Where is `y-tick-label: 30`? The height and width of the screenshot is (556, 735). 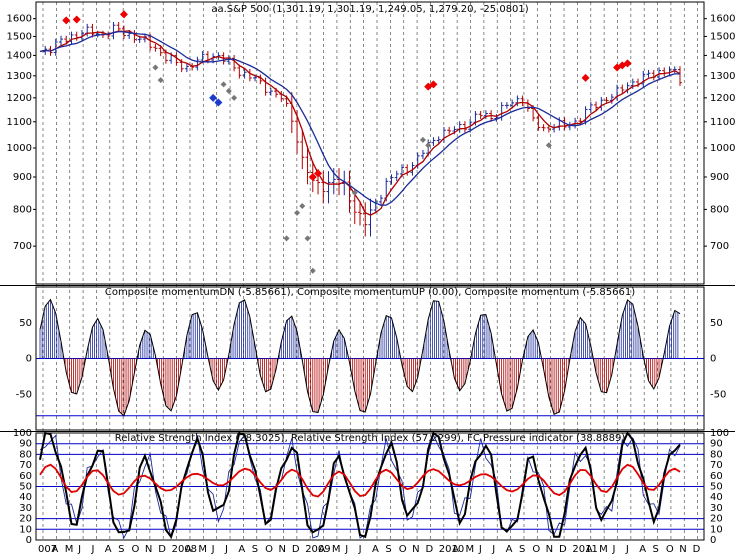 y-tick-label: 30 is located at coordinates (25, 508).